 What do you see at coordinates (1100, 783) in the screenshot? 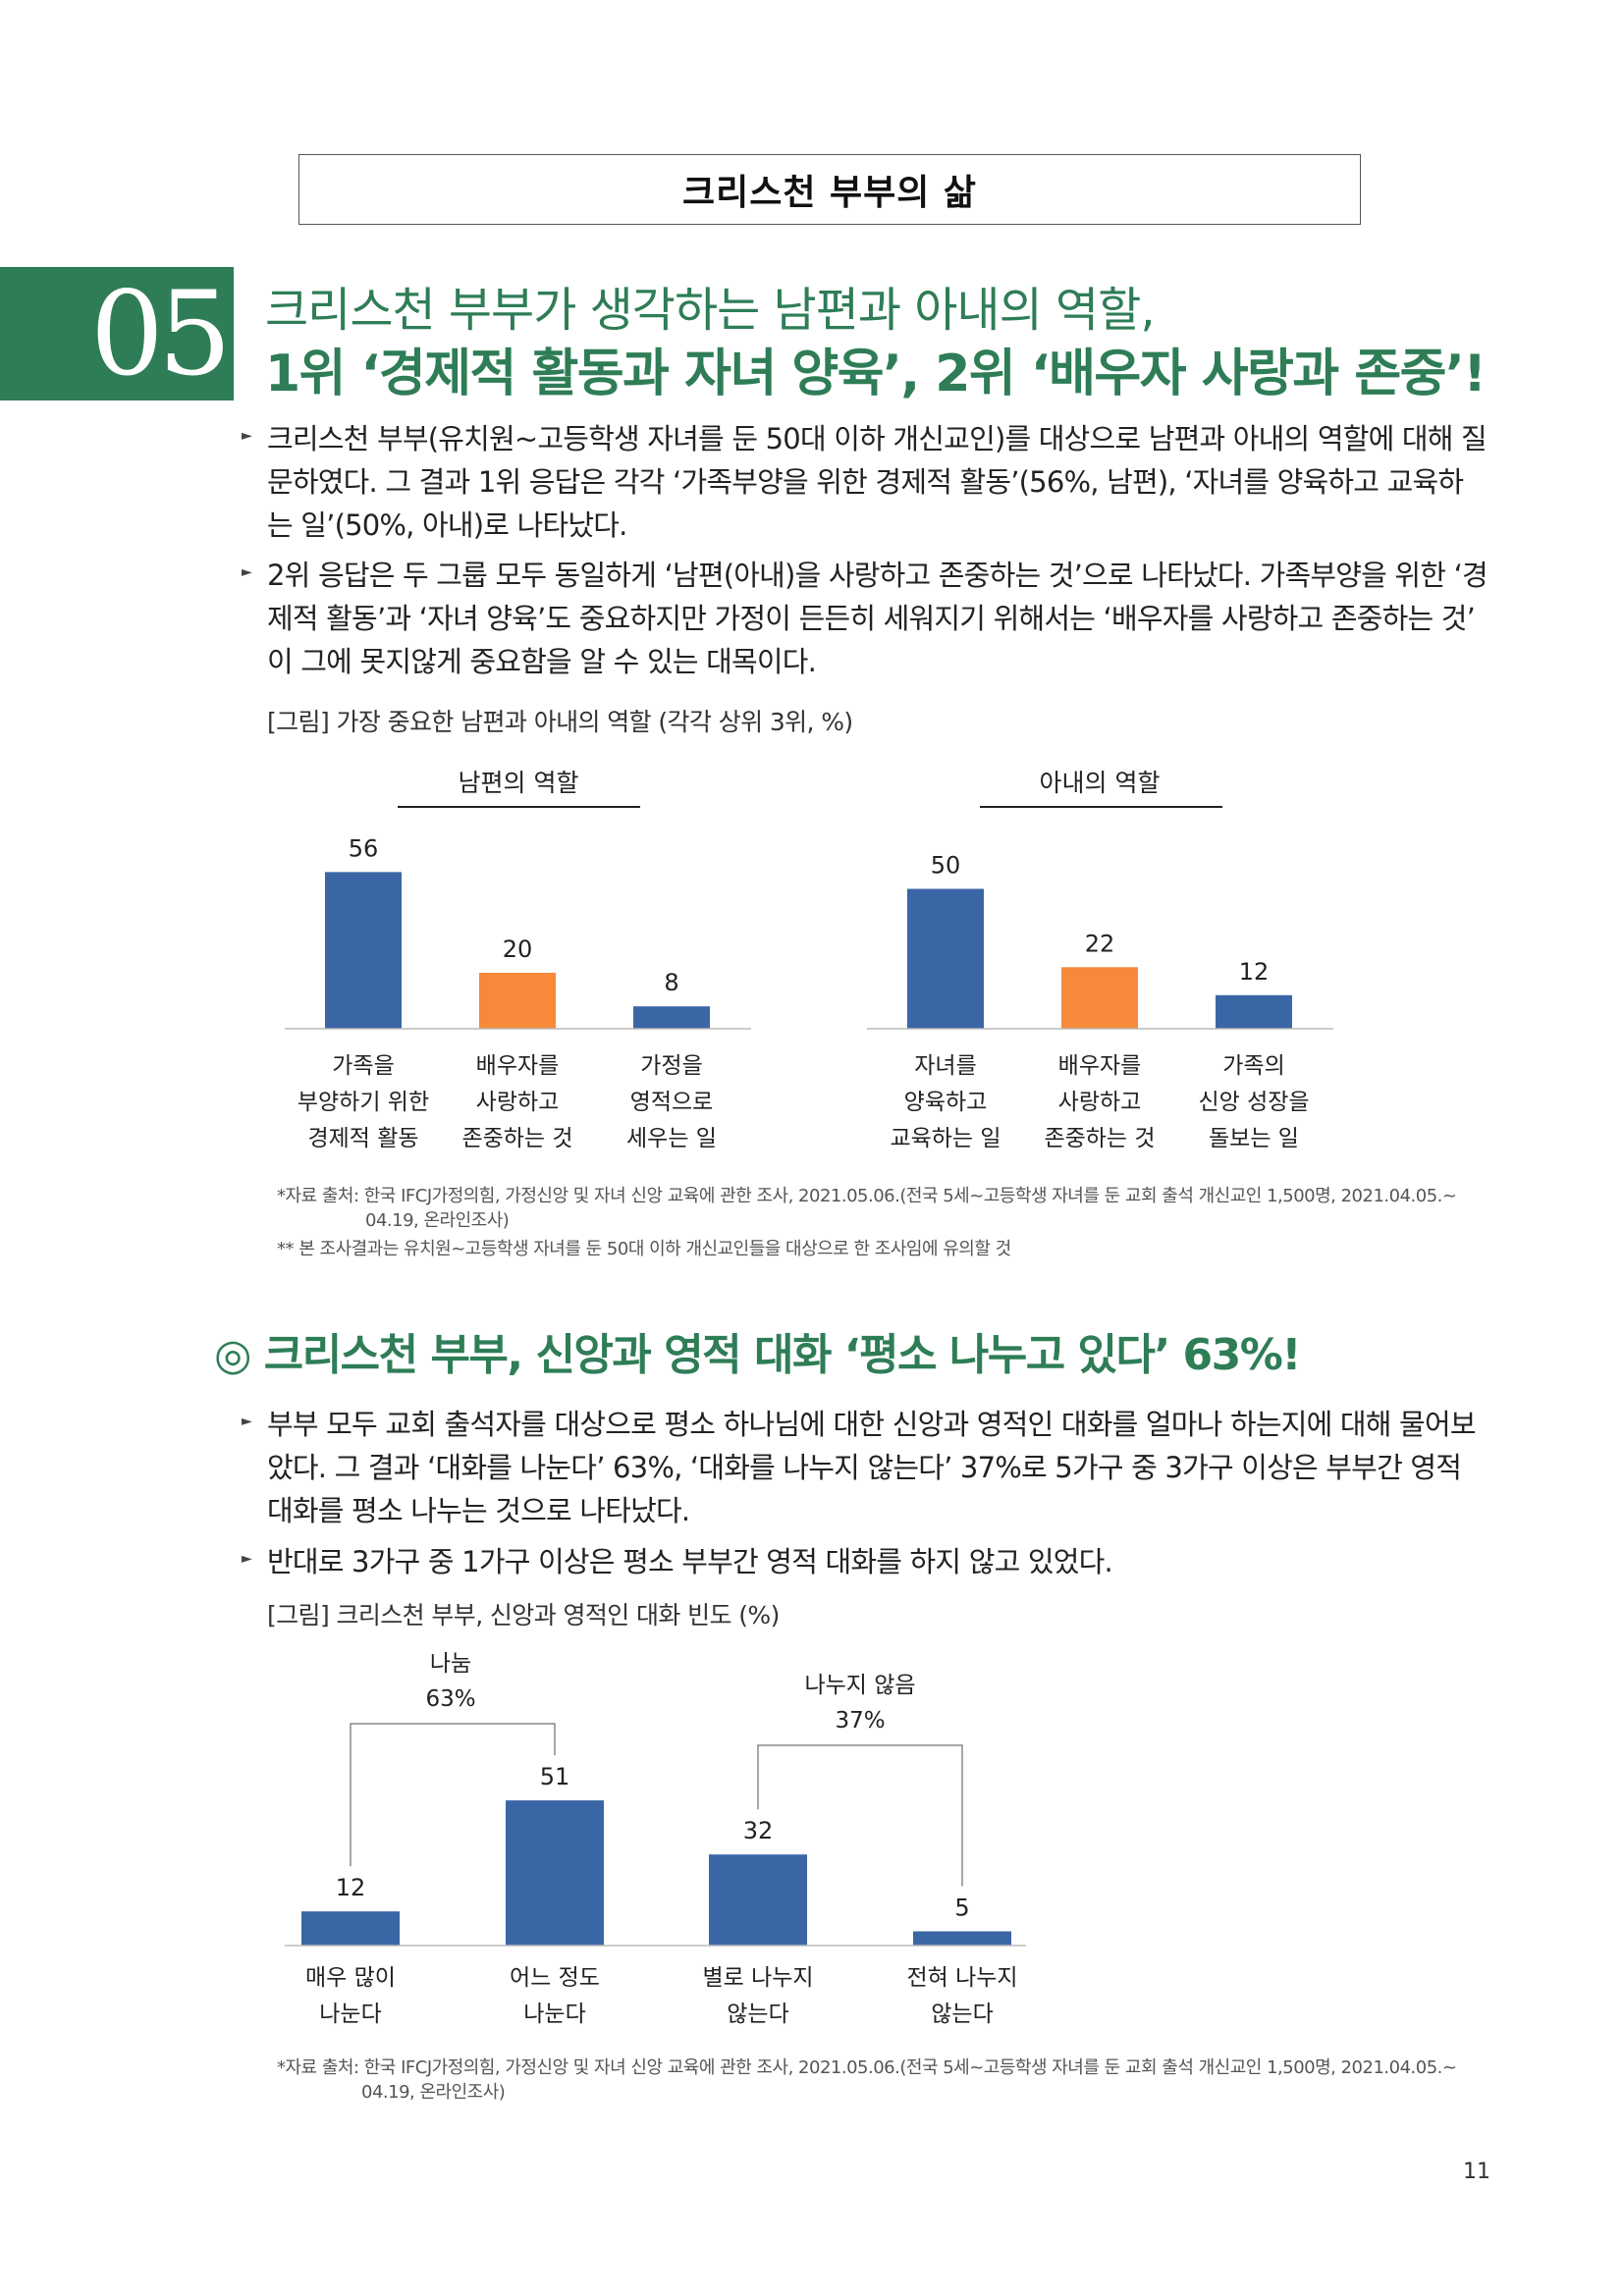
I see `chart-title: 아내의 역할` at bounding box center [1100, 783].